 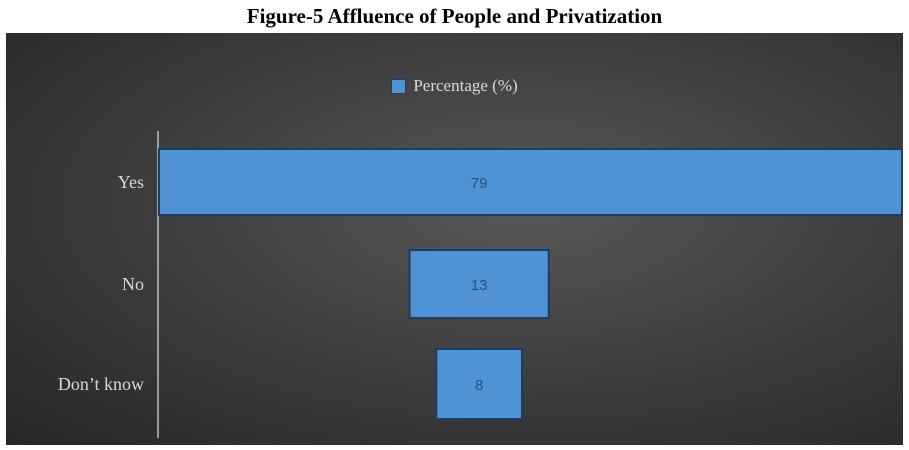 I want to click on legend: Percentage (%), so click(x=454, y=86).